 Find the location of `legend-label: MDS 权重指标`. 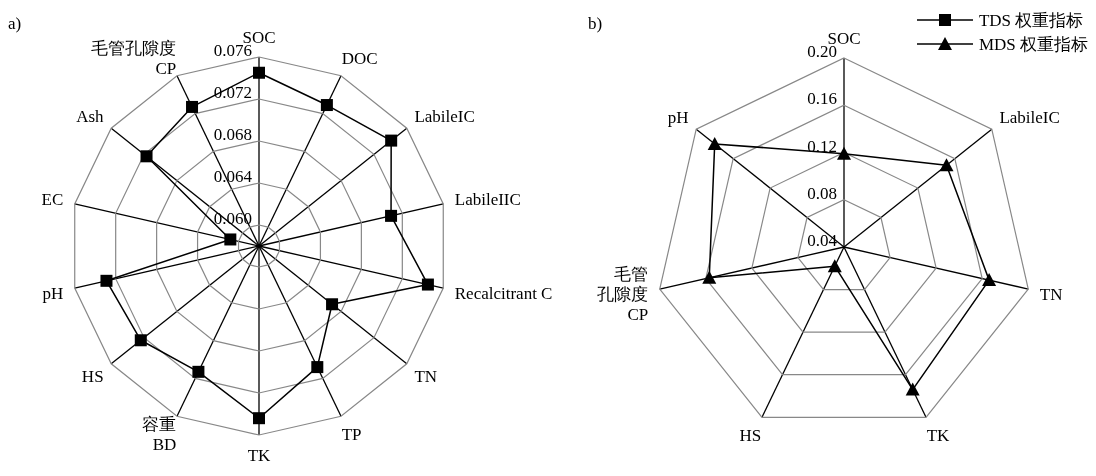

legend-label: MDS 权重指标 is located at coordinates (1033, 44).